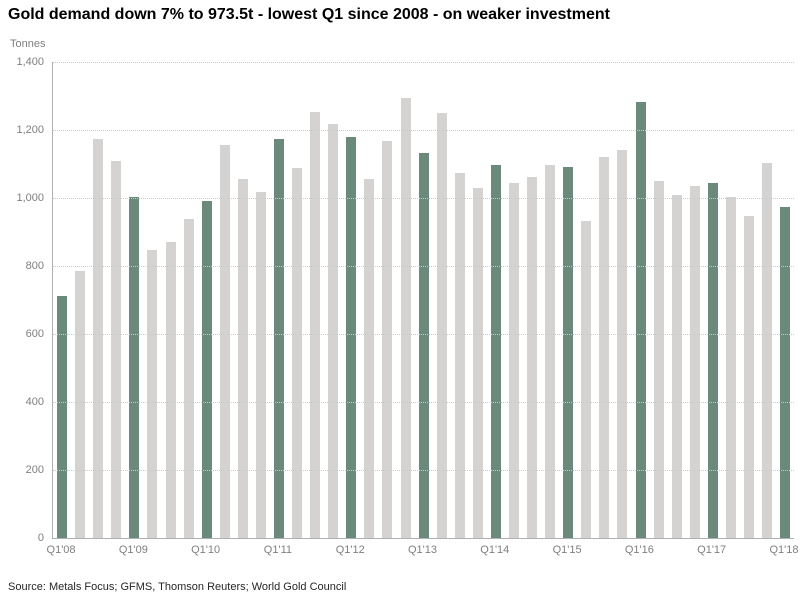 The width and height of the screenshot is (800, 600). What do you see at coordinates (513, 360) in the screenshot?
I see `bar-Q2'14` at bounding box center [513, 360].